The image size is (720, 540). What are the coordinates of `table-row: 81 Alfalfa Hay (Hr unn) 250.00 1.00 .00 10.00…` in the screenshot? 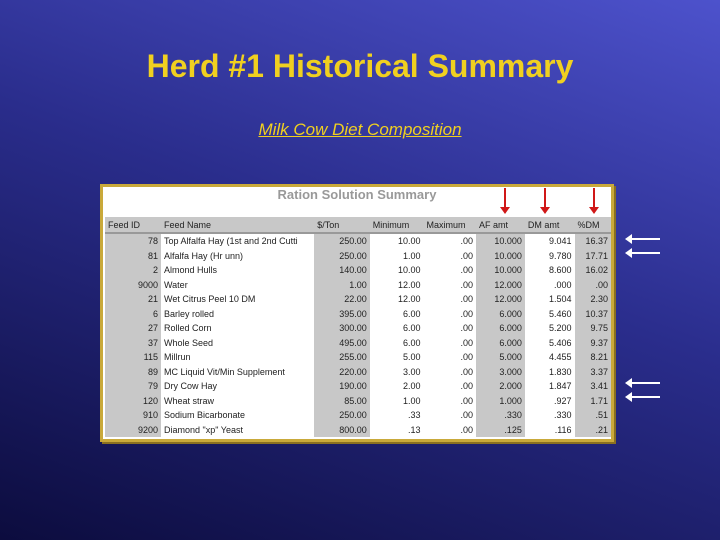 It's located at (358, 255).